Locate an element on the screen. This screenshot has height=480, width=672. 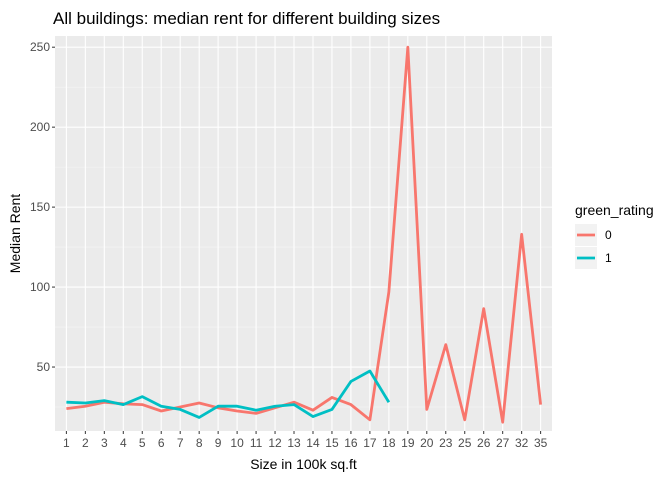
y-axis-title: Median Rent is located at coordinates (15, 233).